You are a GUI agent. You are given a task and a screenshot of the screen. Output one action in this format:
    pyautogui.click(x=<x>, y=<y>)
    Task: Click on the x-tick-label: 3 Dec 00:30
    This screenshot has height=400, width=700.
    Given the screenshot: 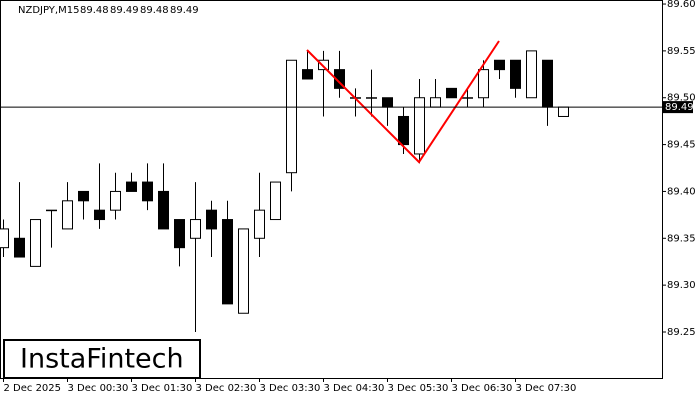 What is the action you would take?
    pyautogui.click(x=98, y=388)
    